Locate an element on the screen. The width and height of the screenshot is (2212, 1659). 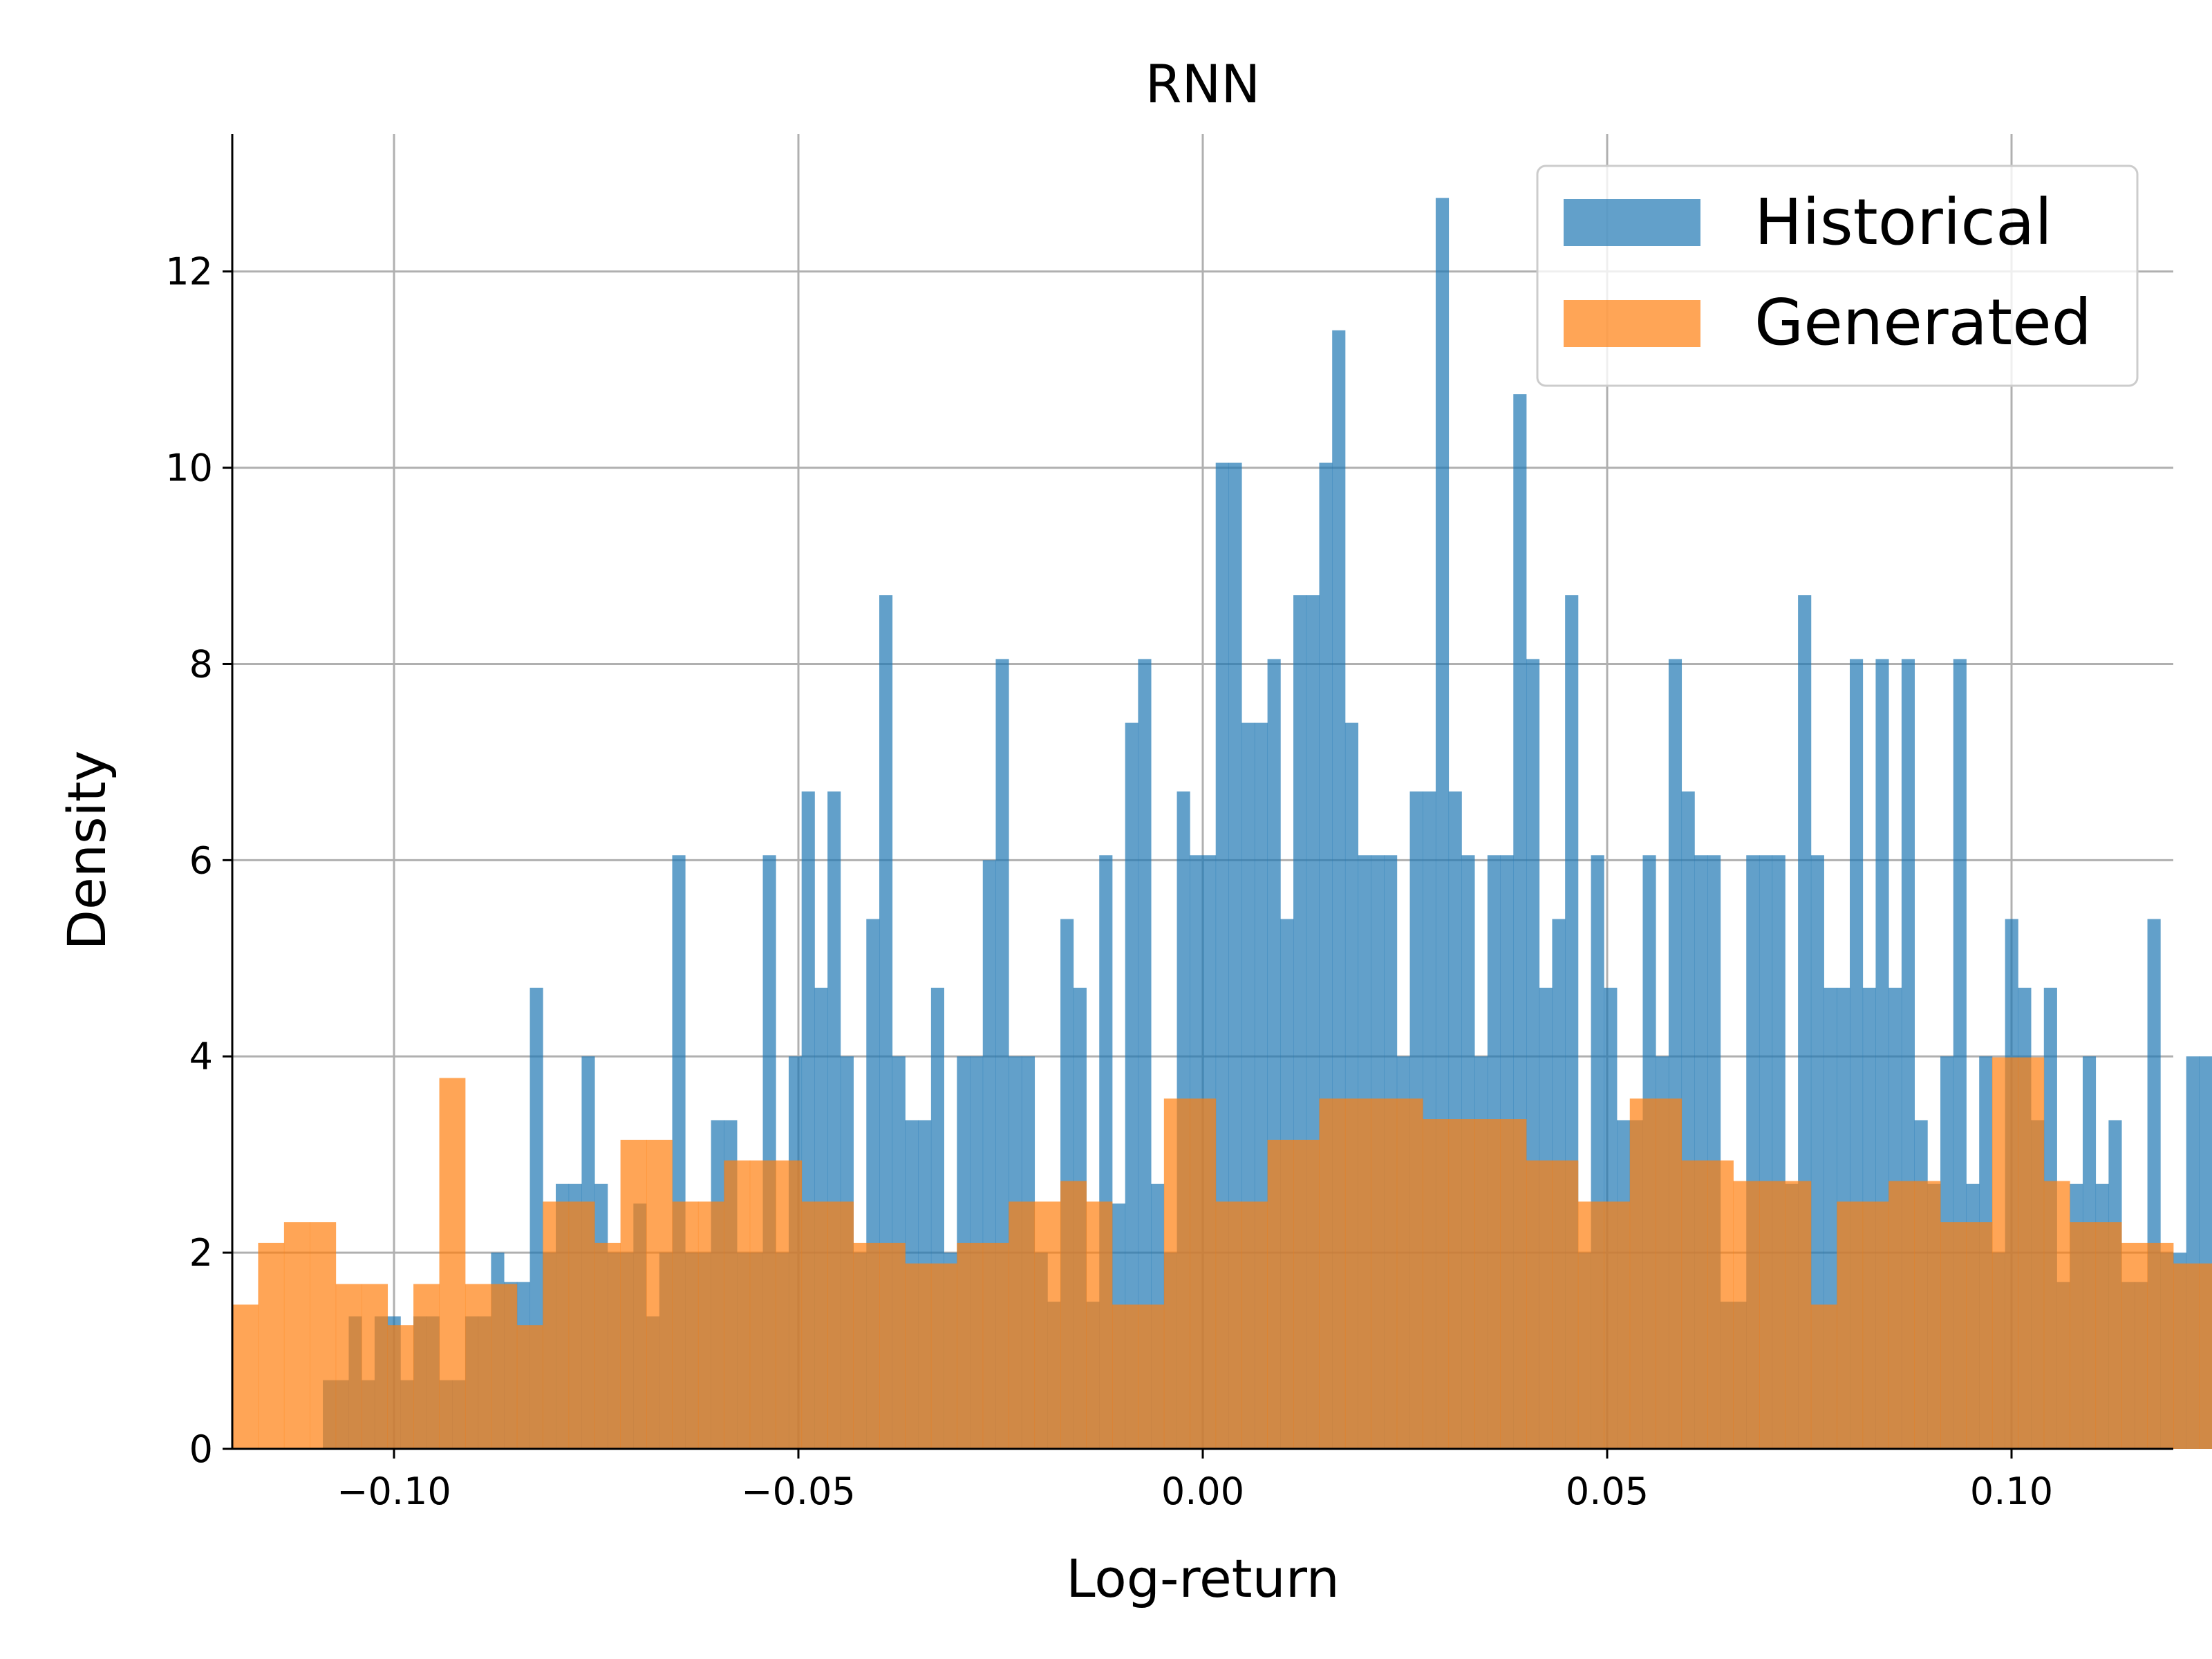
y-tick-label: 8 is located at coordinates (201, 664).